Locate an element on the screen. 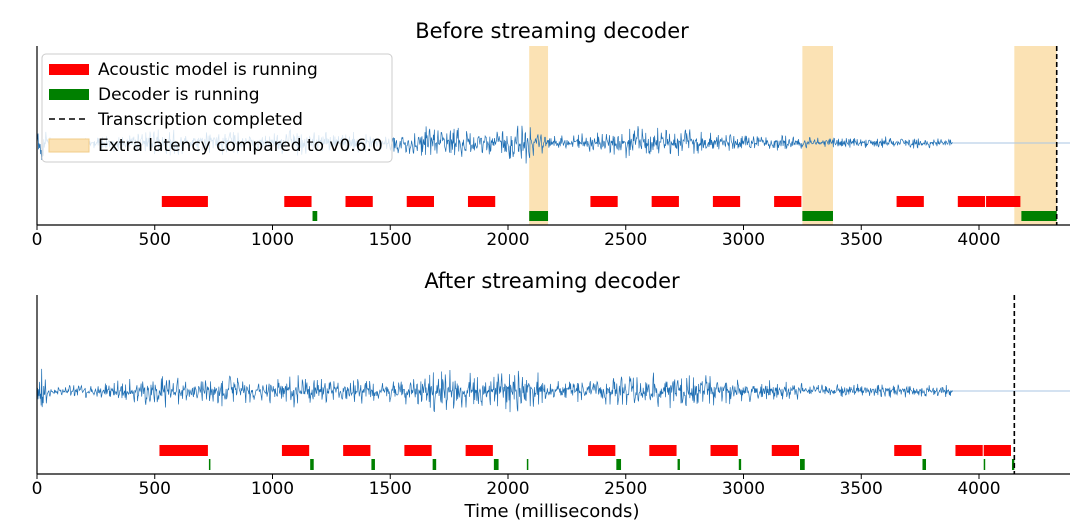  waveform is located at coordinates (553, 390).